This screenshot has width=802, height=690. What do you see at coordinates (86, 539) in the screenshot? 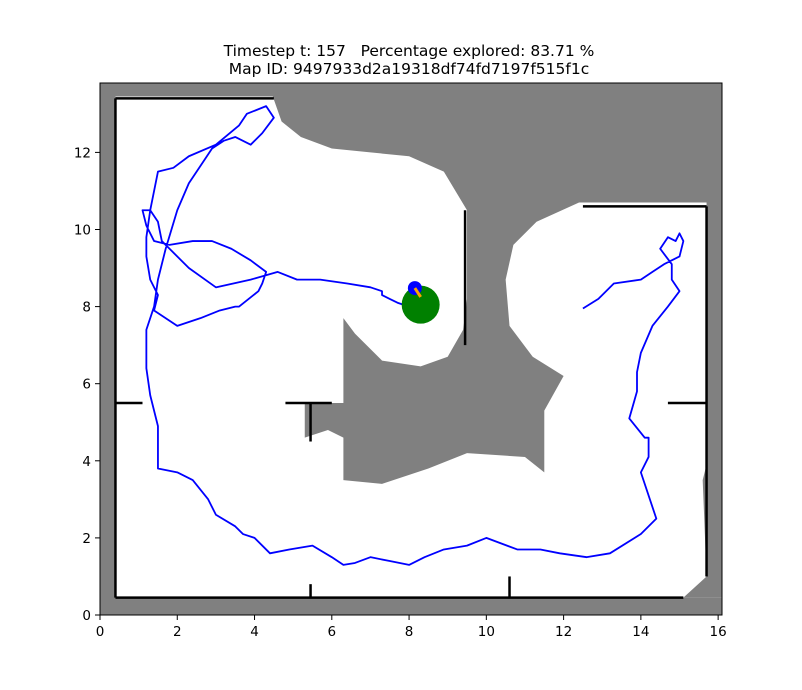
I see `y-tick-label: 2` at bounding box center [86, 539].